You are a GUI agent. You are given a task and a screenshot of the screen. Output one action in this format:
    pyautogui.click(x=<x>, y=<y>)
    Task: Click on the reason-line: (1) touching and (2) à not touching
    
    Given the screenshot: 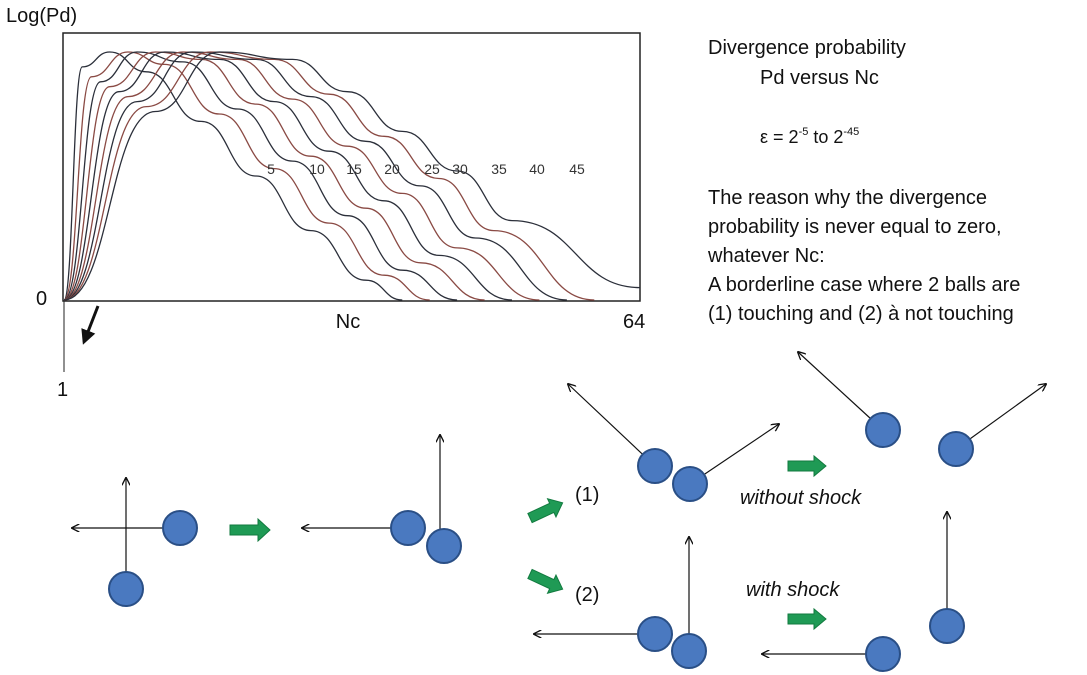 What is the action you would take?
    pyautogui.click(x=861, y=314)
    